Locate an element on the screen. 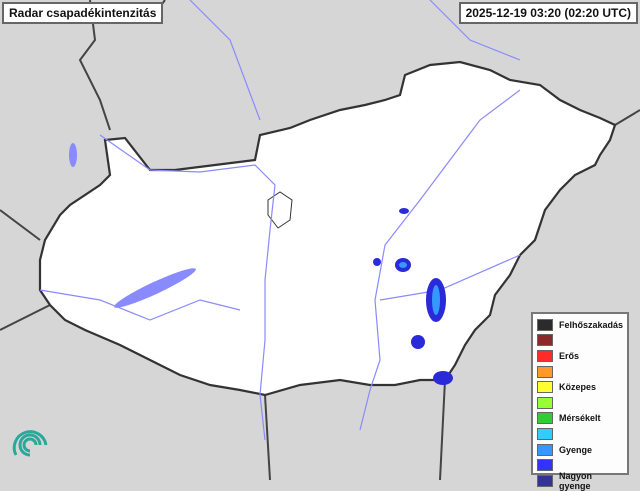 This screenshot has height=491, width=640. legend-label: Gyenge is located at coordinates (576, 449).